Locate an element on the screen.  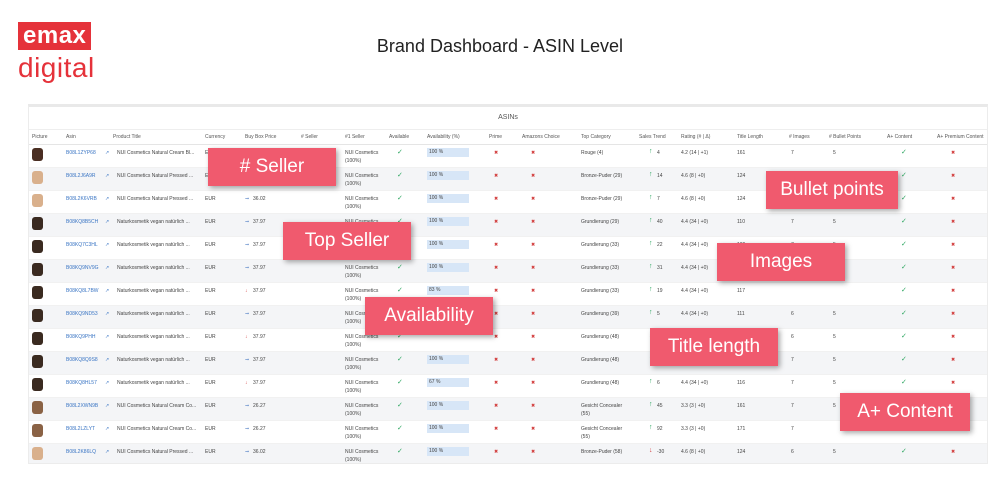
col-top-seller-header: #1 Seller is located at coordinates (355, 137).